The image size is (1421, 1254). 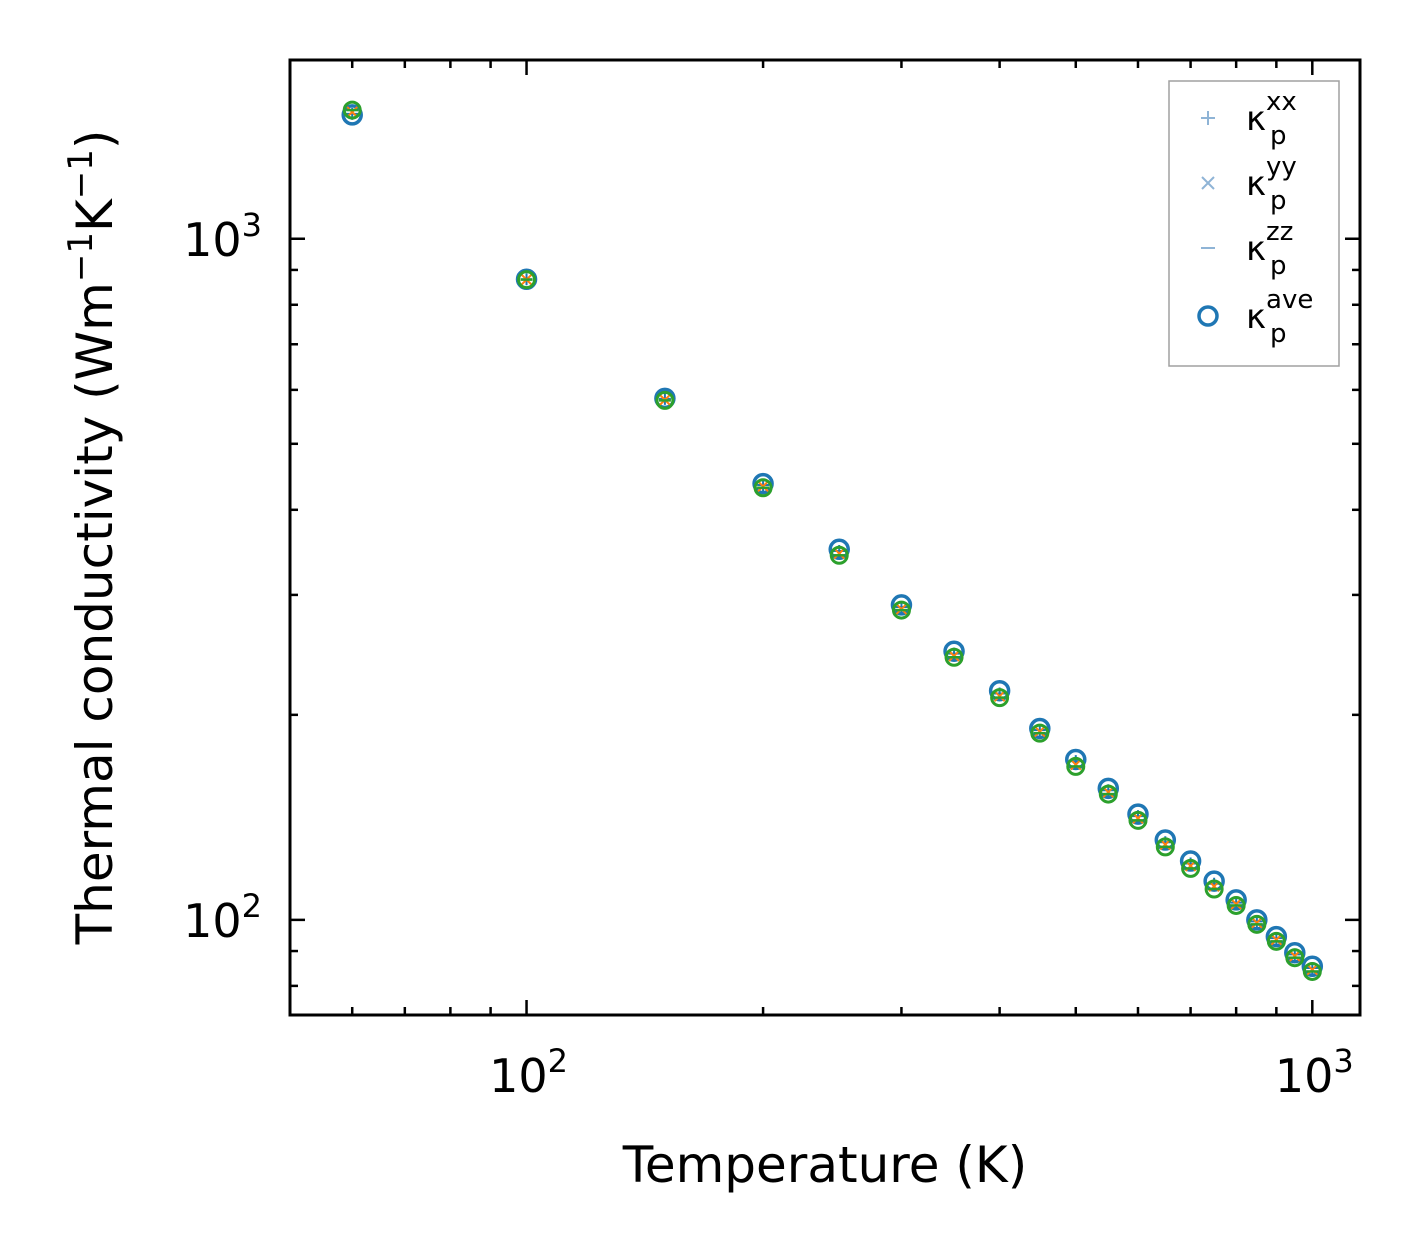 I want to click on legend-label: κave p, so click(x=1279, y=317).